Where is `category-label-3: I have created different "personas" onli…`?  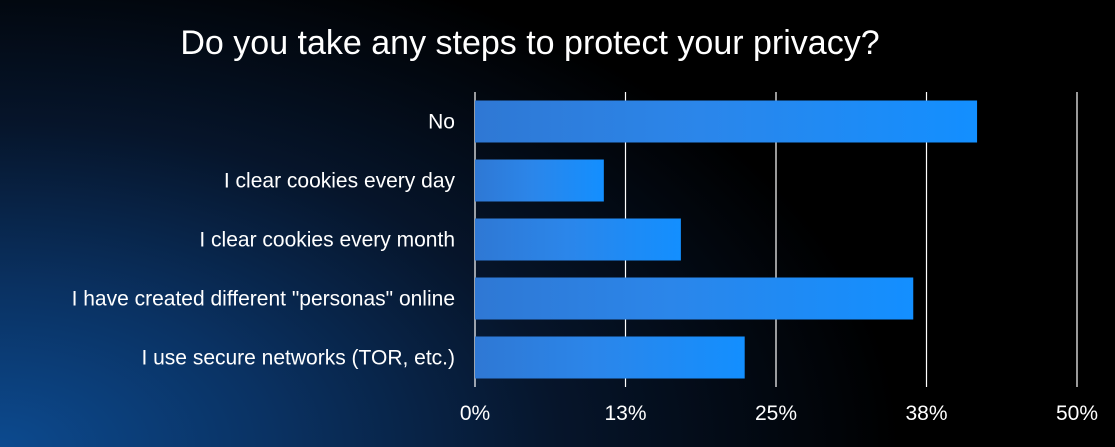
category-label-3: I have created different "personas" onli… is located at coordinates (263, 299).